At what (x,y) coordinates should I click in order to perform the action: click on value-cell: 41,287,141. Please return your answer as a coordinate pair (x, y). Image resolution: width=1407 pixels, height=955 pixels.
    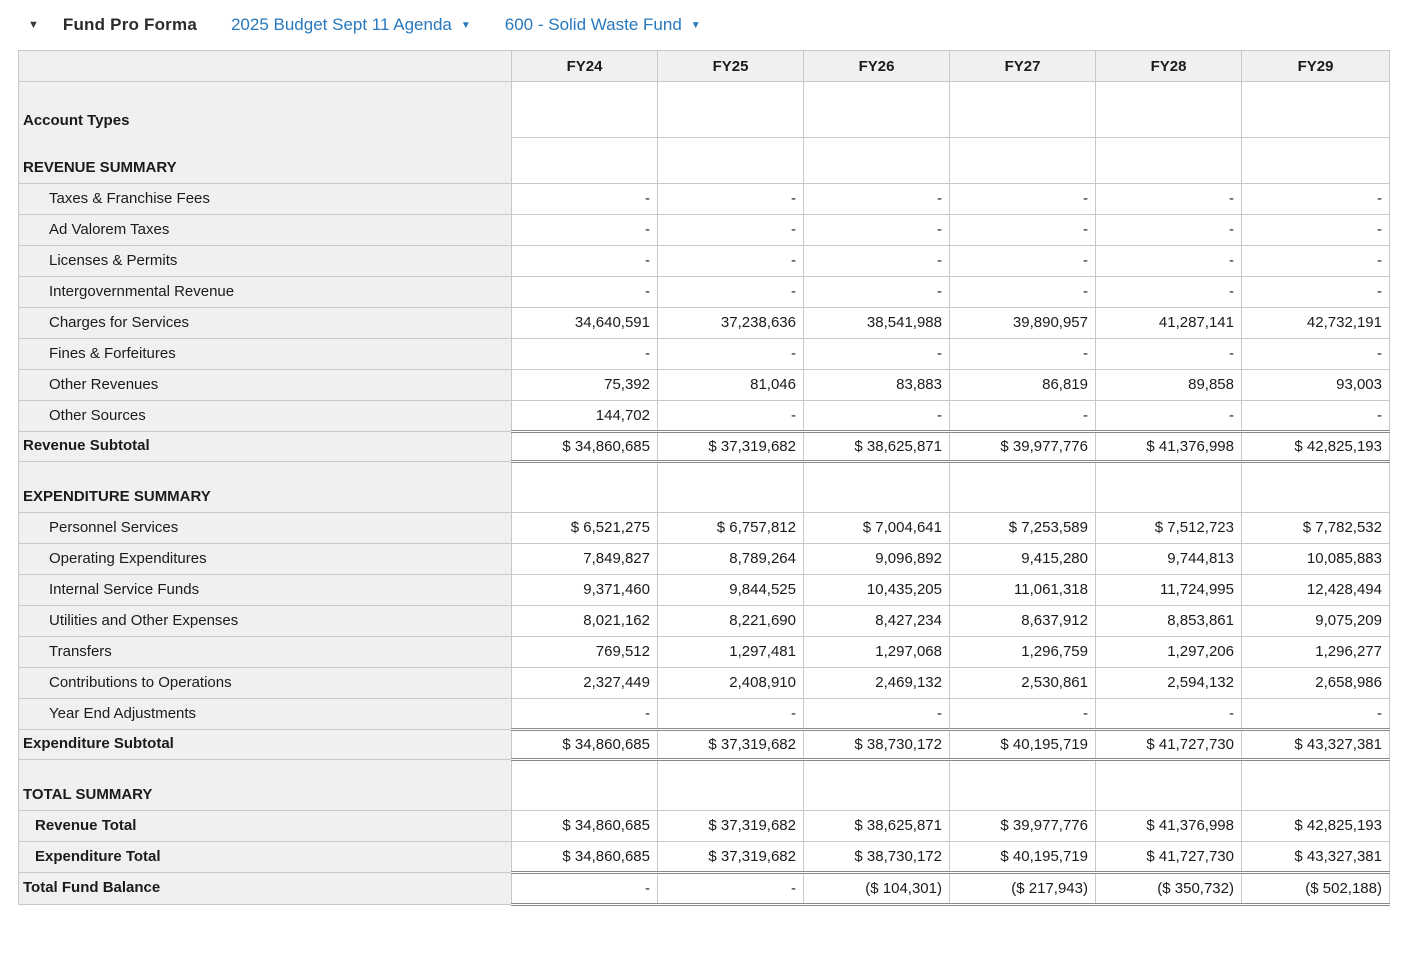
    Looking at the image, I should click on (1168, 323).